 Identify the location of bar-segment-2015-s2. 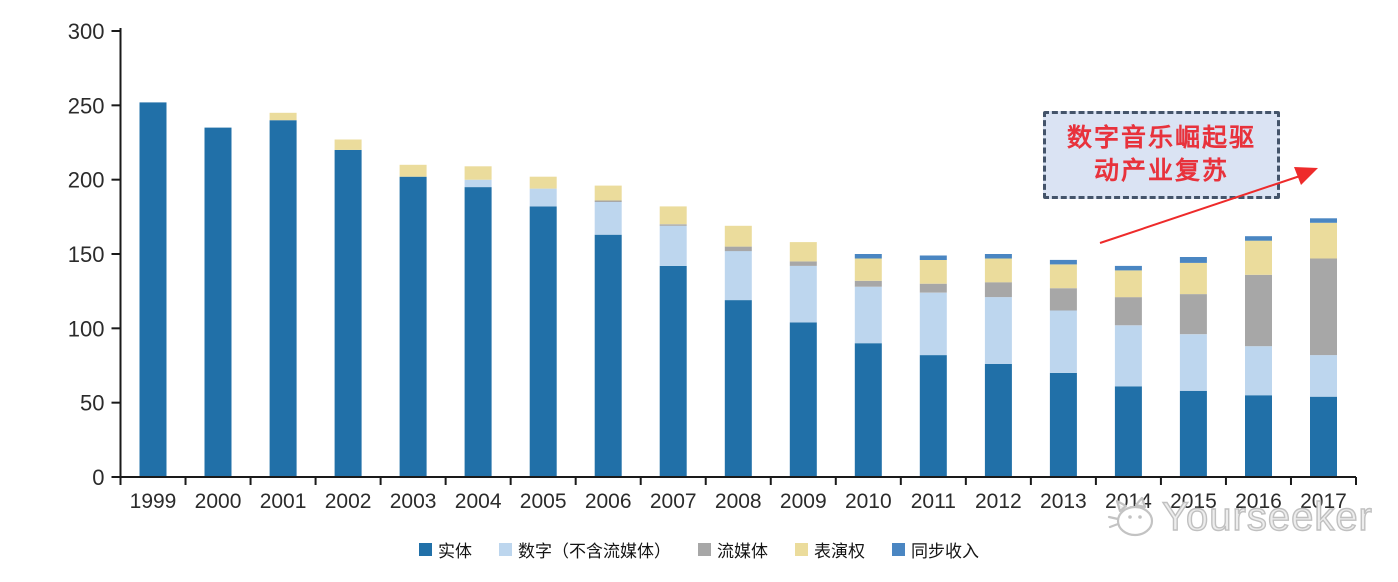
(1193, 314).